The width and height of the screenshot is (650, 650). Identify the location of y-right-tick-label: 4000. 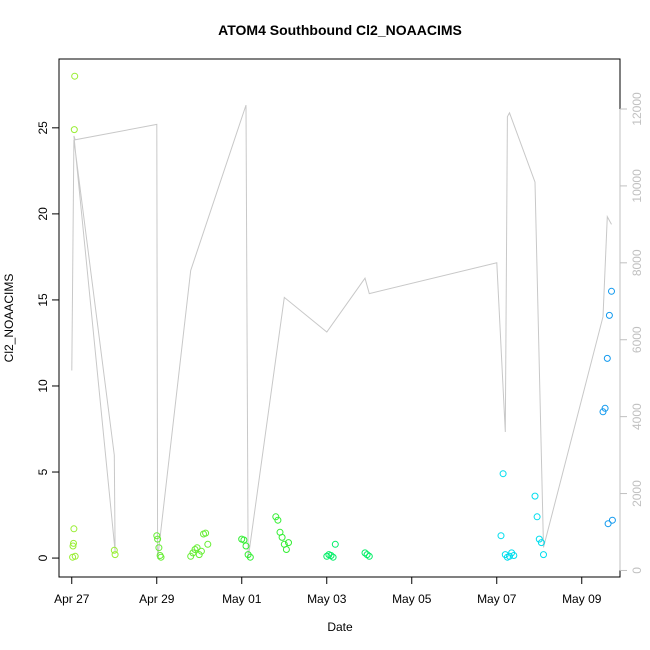
(637, 416).